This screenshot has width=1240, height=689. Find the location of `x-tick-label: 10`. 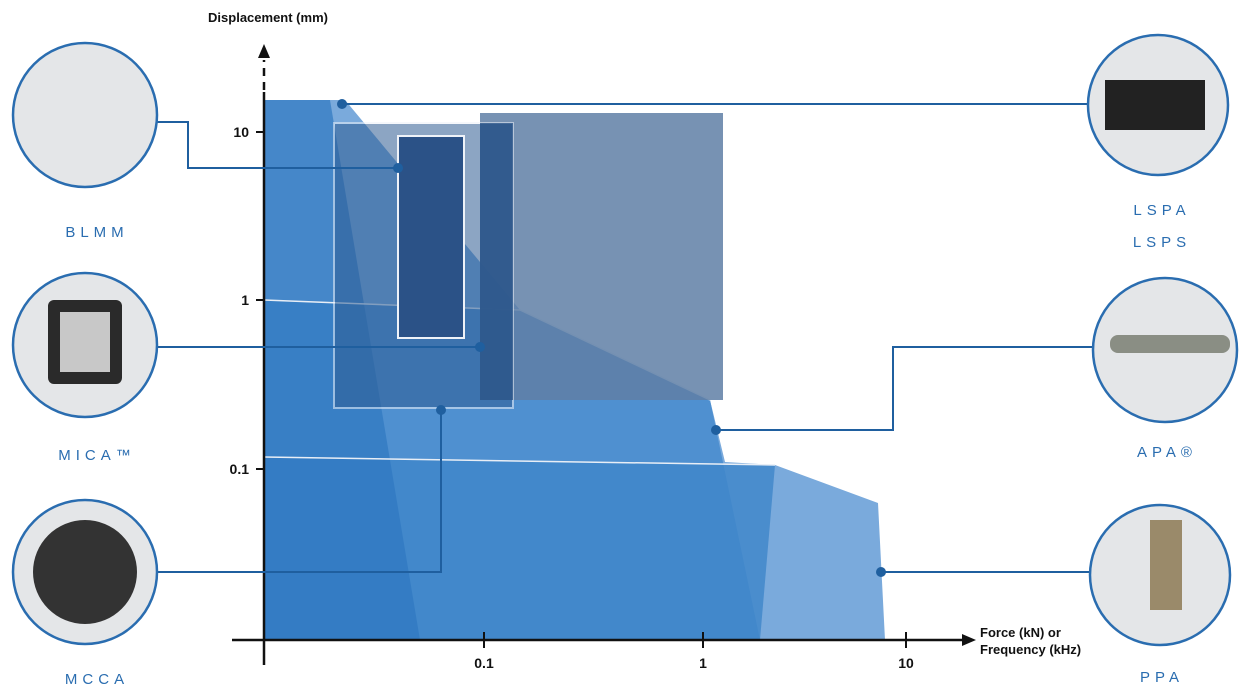

x-tick-label: 10 is located at coordinates (906, 663).